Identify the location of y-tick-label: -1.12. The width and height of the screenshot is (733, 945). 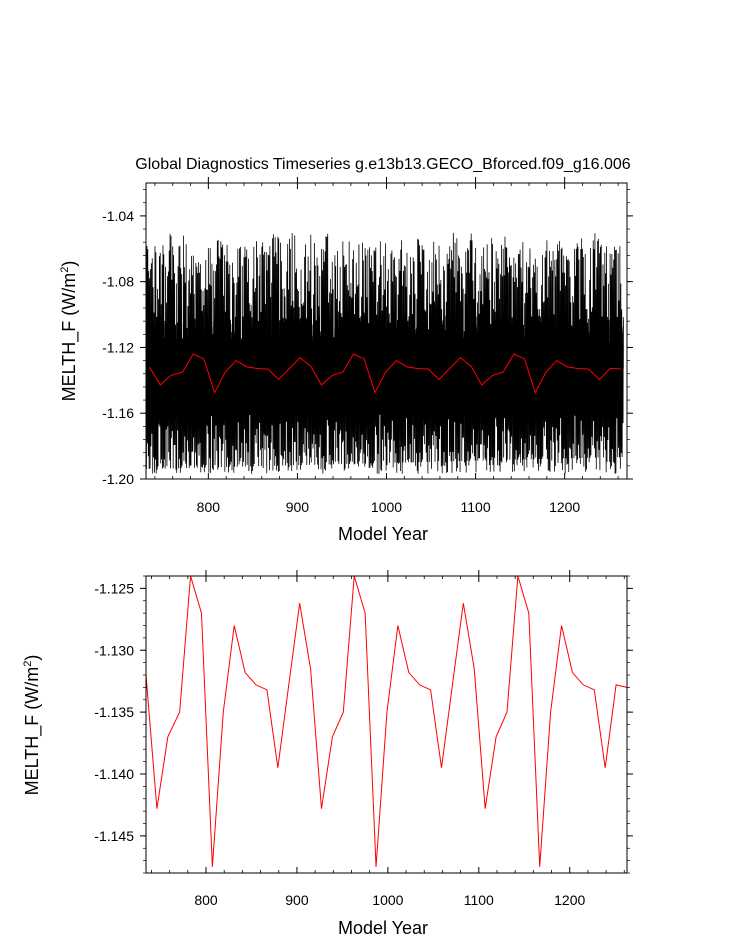
(118, 347).